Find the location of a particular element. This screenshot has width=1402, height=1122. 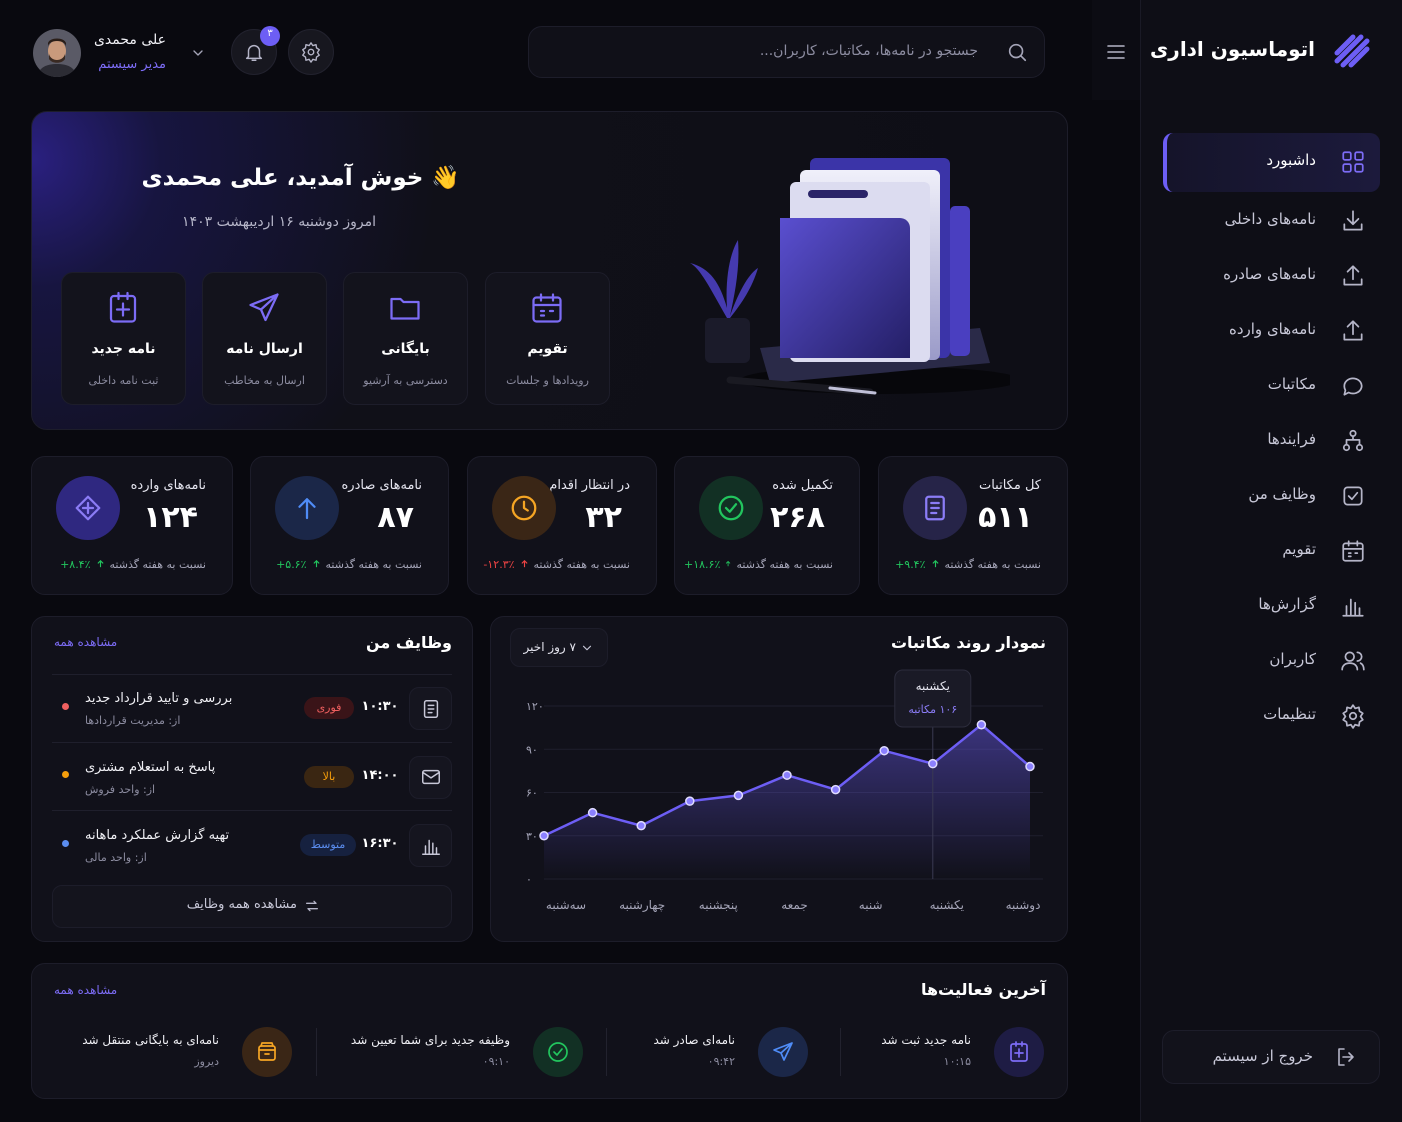

quick-action-title: تقویم is located at coordinates (547, 349).